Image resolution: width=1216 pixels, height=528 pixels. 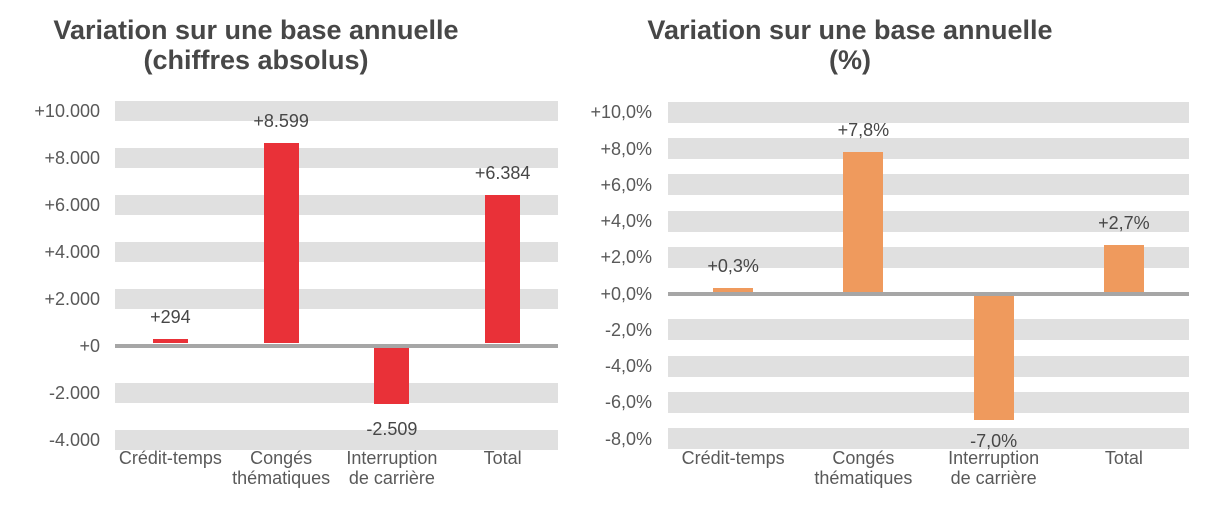 I want to click on y-tick-label: +10.000, so click(x=67, y=110).